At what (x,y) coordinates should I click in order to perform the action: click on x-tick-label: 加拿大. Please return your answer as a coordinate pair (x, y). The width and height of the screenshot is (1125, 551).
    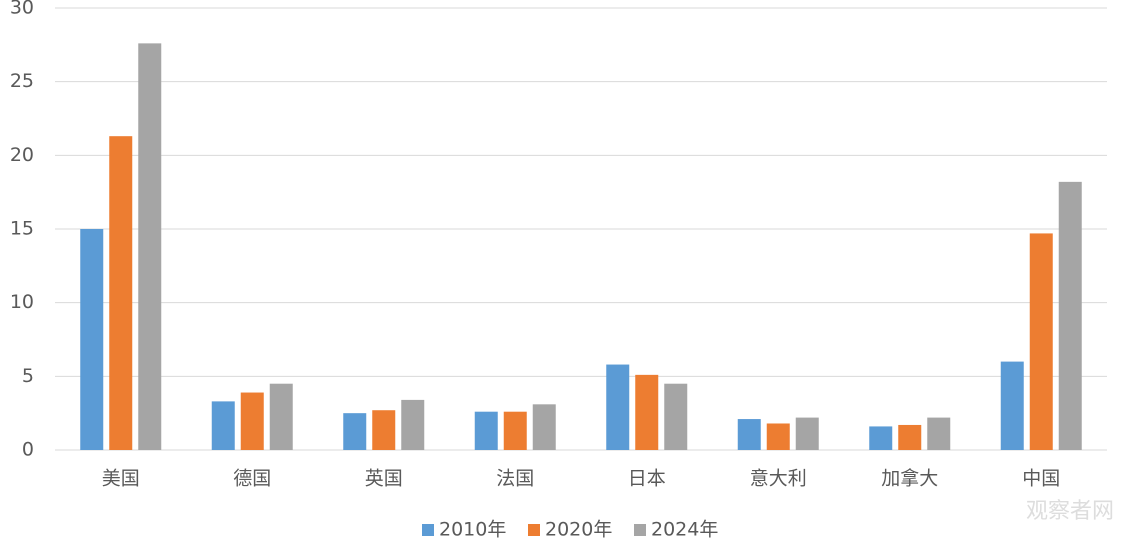
    Looking at the image, I should click on (909, 478).